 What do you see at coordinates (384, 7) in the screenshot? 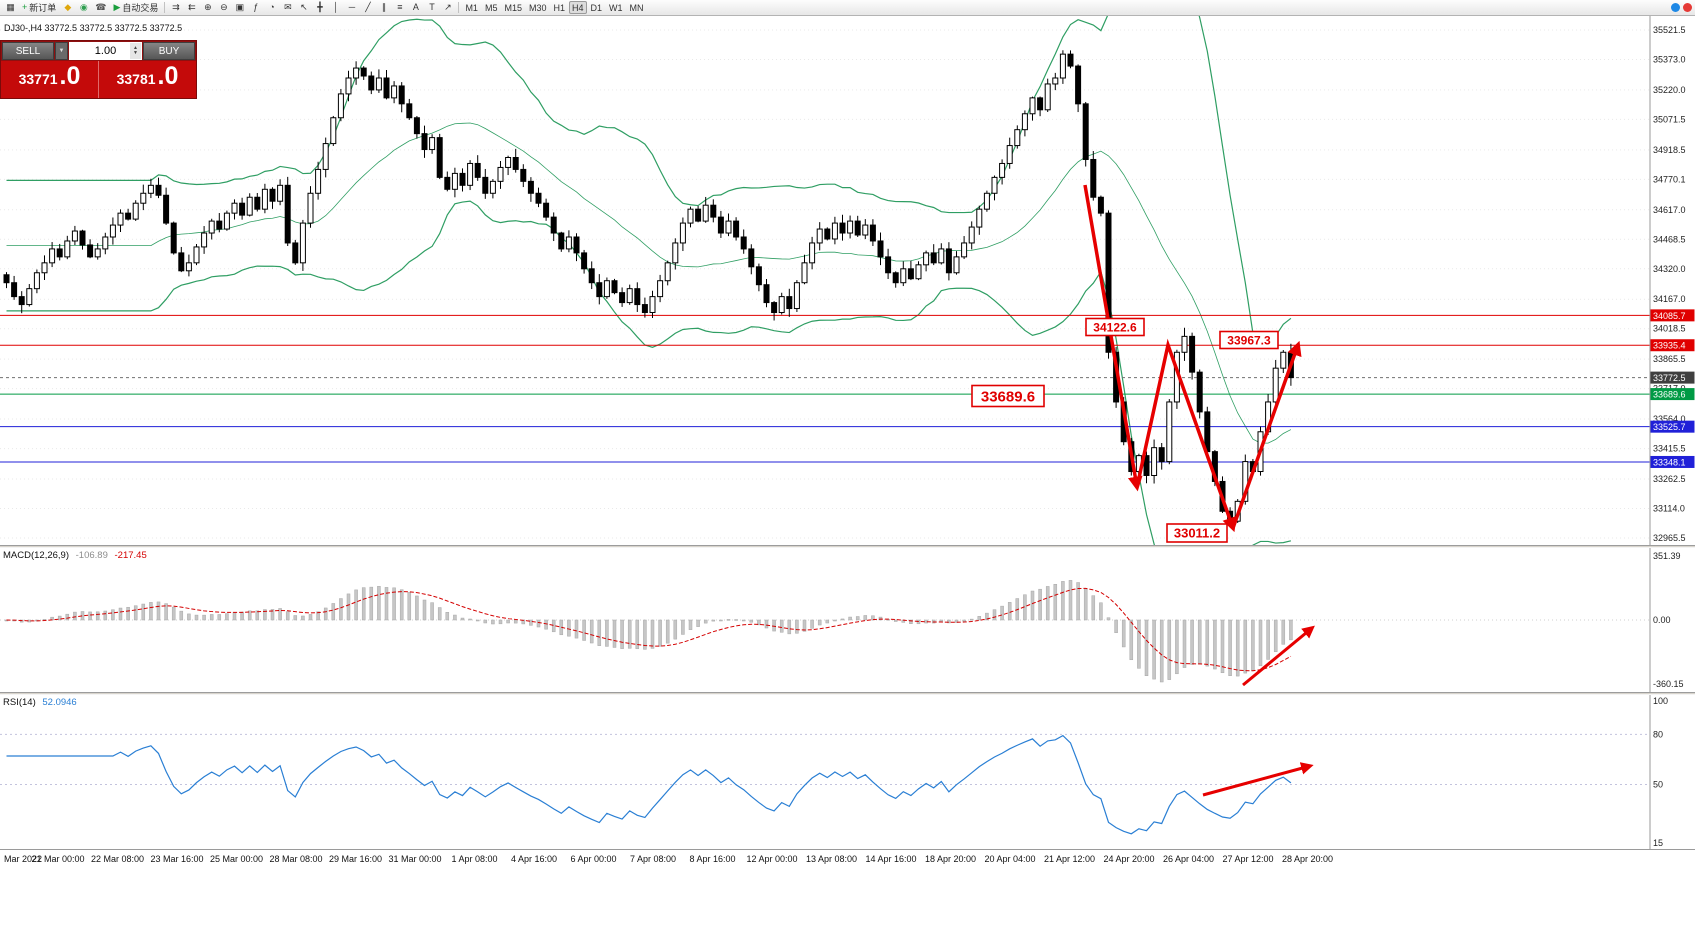
I see `equidistant-channel-icon: ∥` at bounding box center [384, 7].